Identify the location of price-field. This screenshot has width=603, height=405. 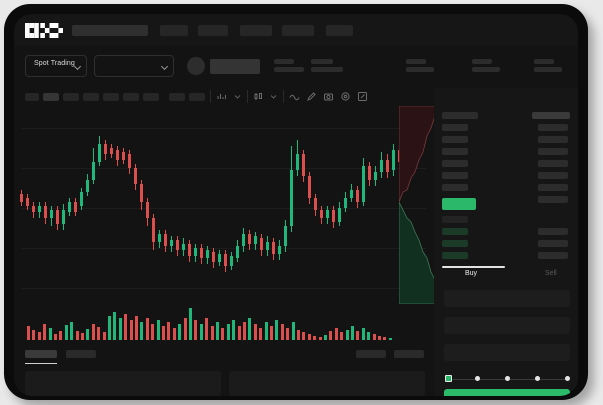
(507, 298).